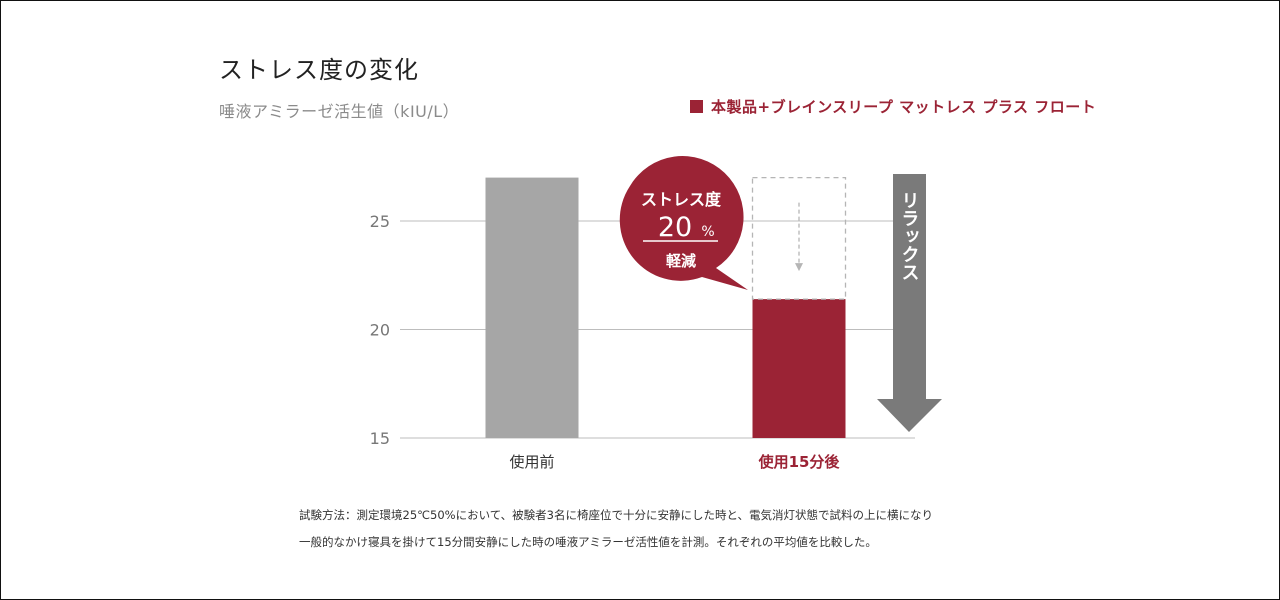  I want to click on relax-arrow-shape, so click(909, 303).